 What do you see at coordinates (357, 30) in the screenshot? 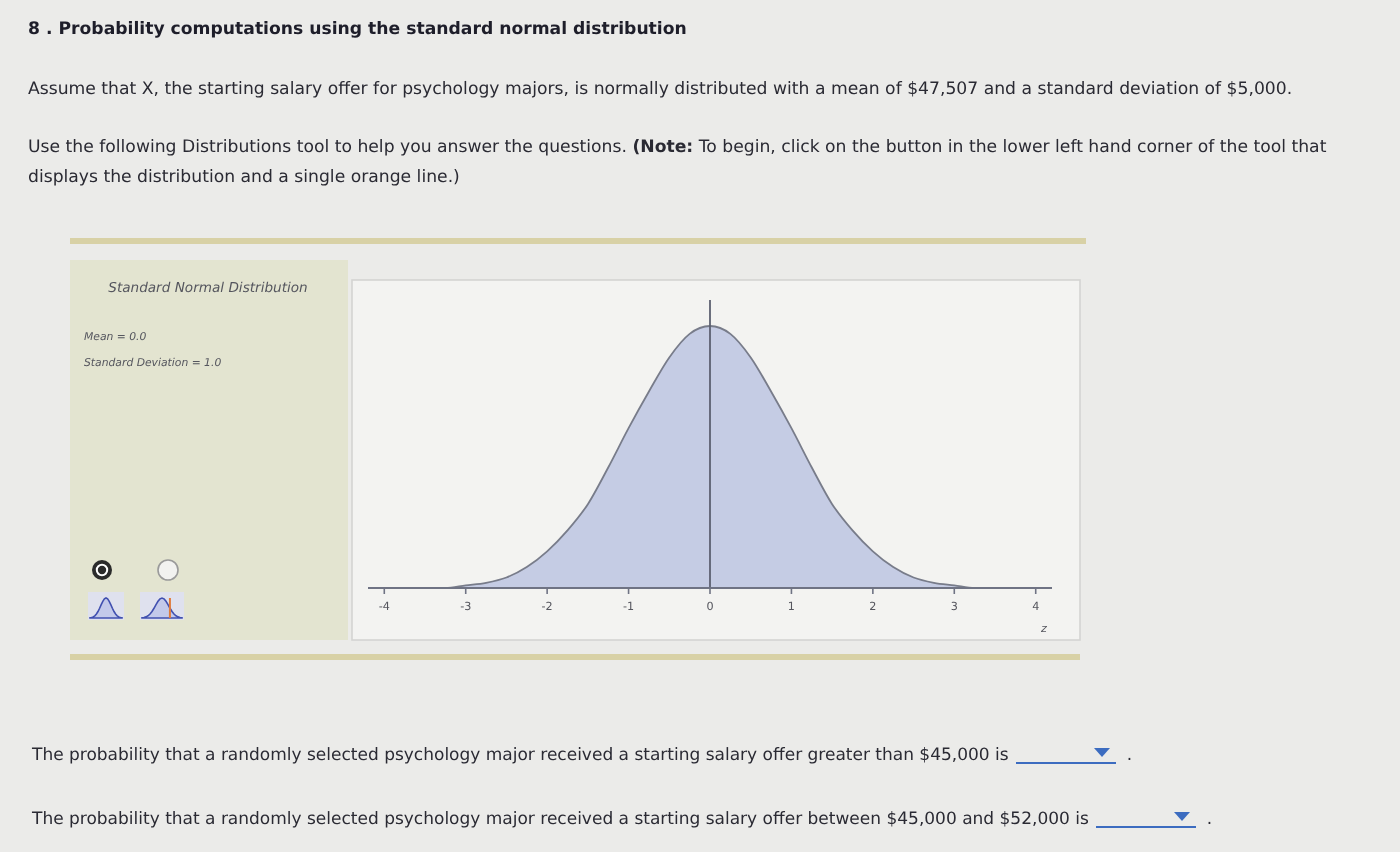
I see `chart-title: 8 . Probability computations using the standard normal distribution` at bounding box center [357, 30].